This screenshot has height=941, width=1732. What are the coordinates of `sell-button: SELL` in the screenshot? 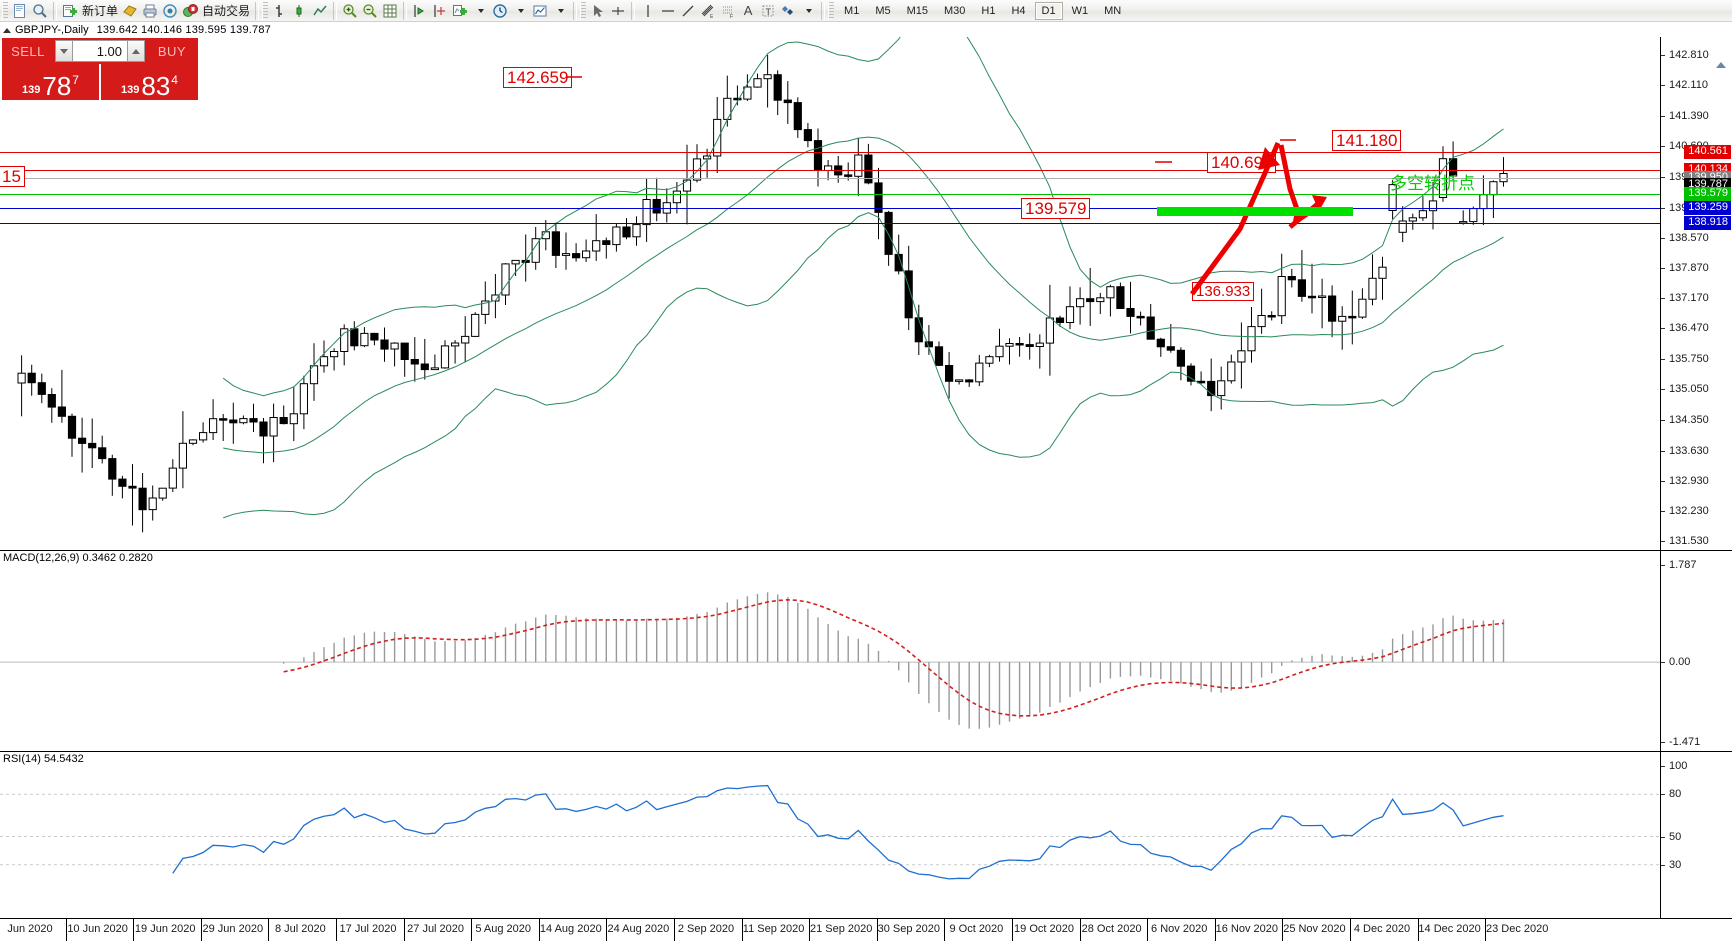 It's located at (28, 51).